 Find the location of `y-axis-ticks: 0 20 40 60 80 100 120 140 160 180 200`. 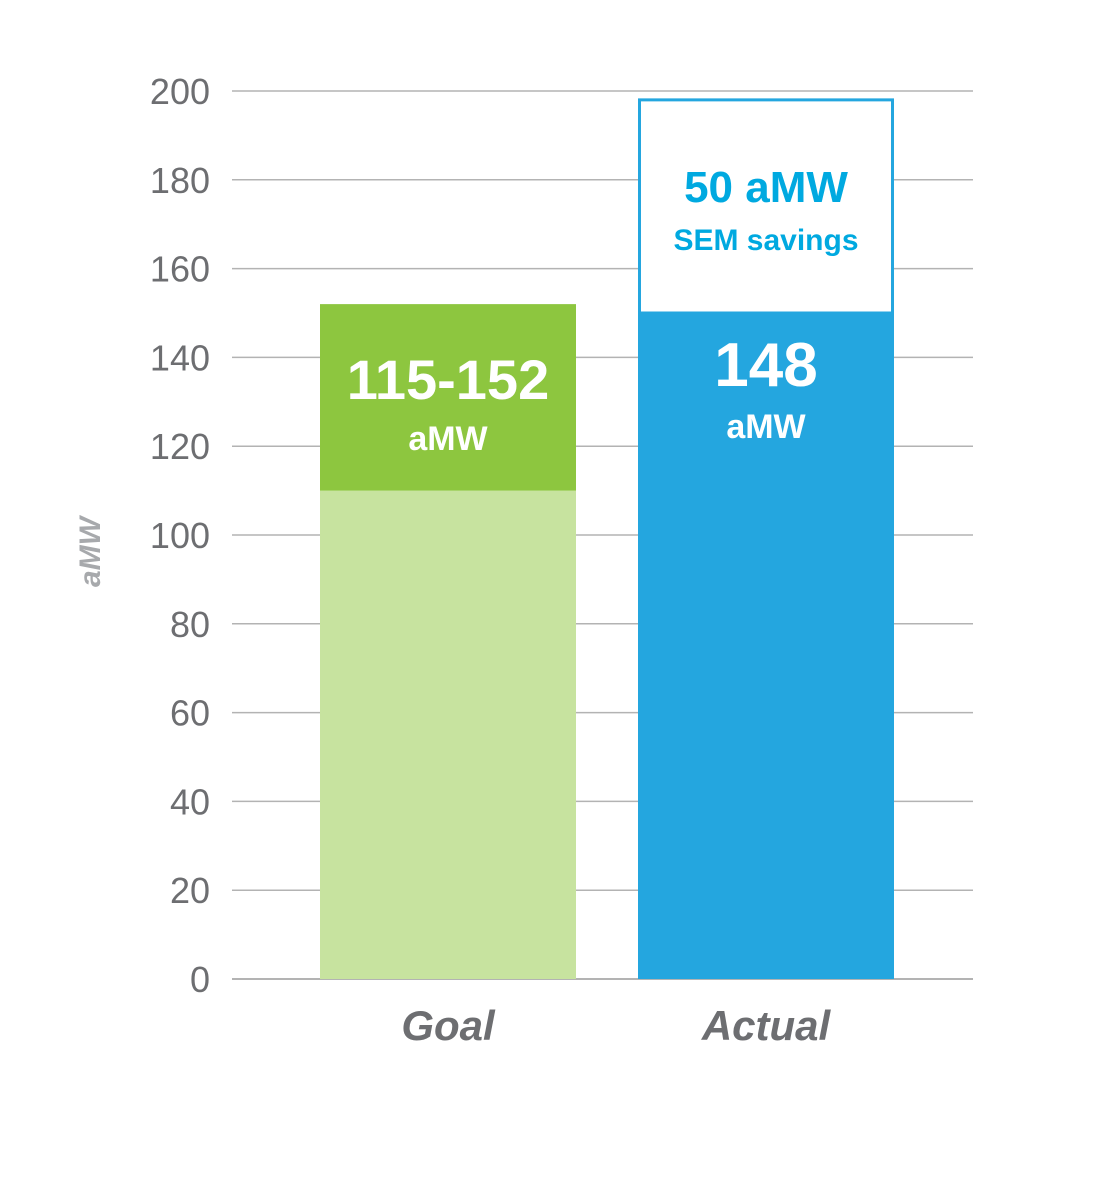

y-axis-ticks: 0 20 40 60 80 100 120 140 160 180 200 is located at coordinates (180, 535).